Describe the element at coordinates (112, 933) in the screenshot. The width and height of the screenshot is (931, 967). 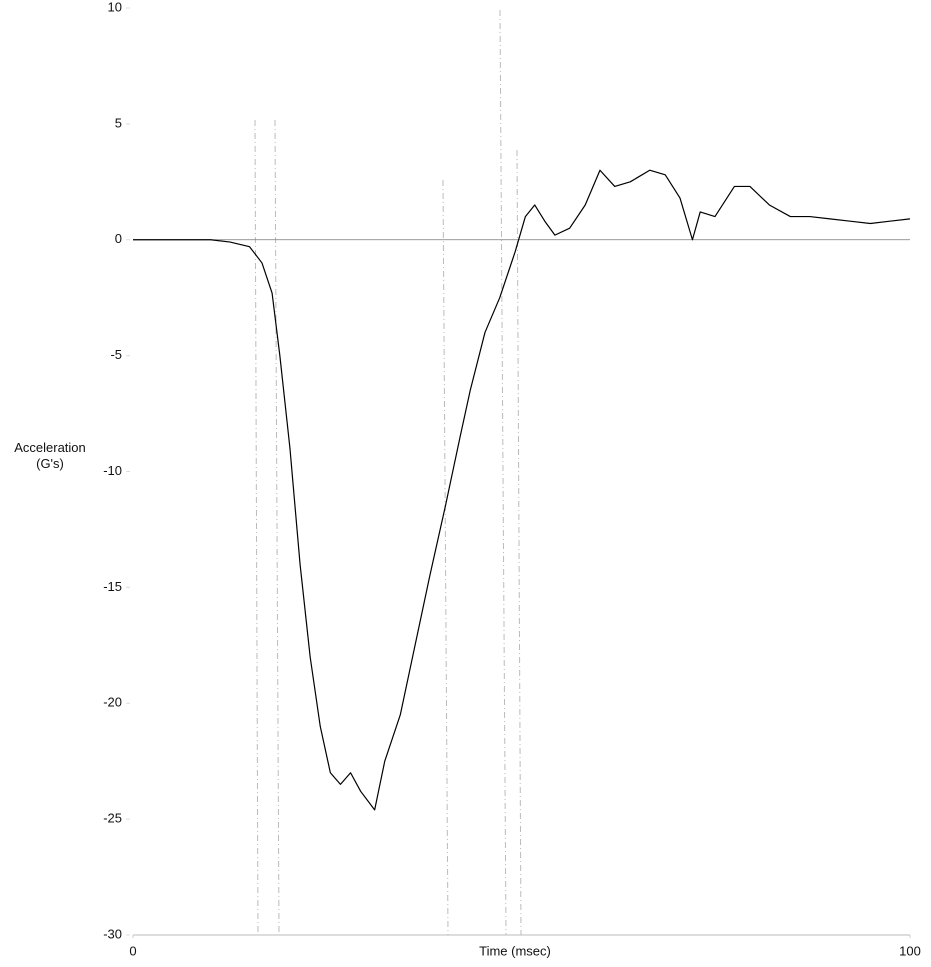
I see `y-tick-label: -30` at that location.